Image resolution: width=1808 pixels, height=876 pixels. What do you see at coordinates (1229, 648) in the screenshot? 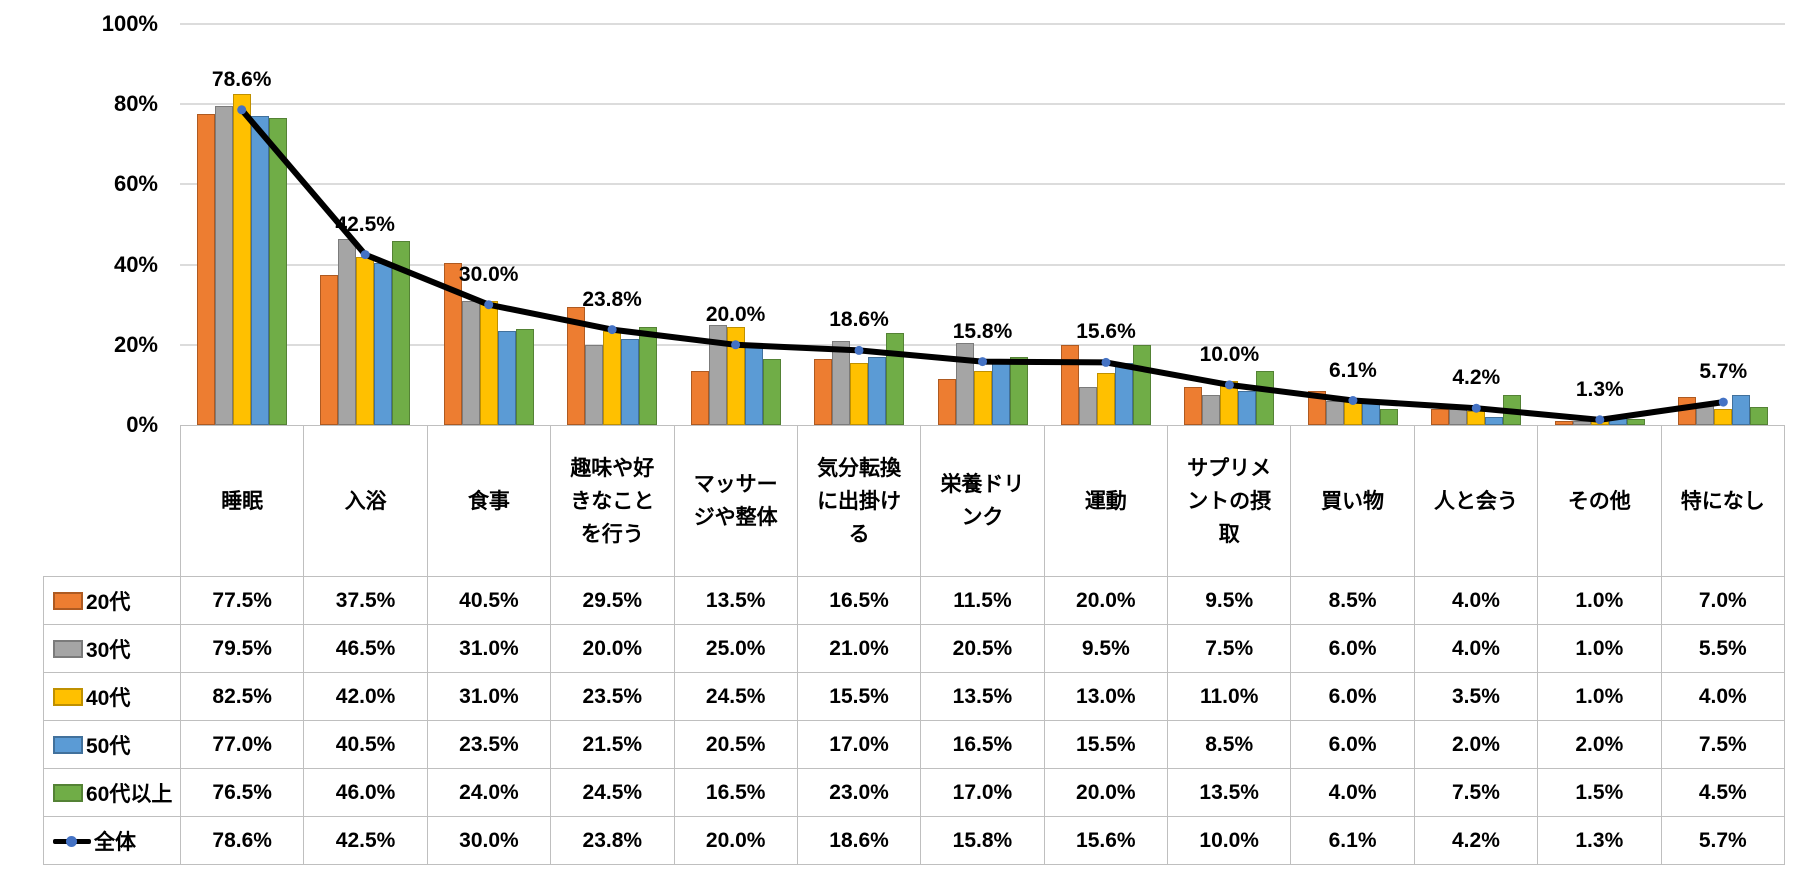
I see `value-cell: 7.5%` at bounding box center [1229, 648].